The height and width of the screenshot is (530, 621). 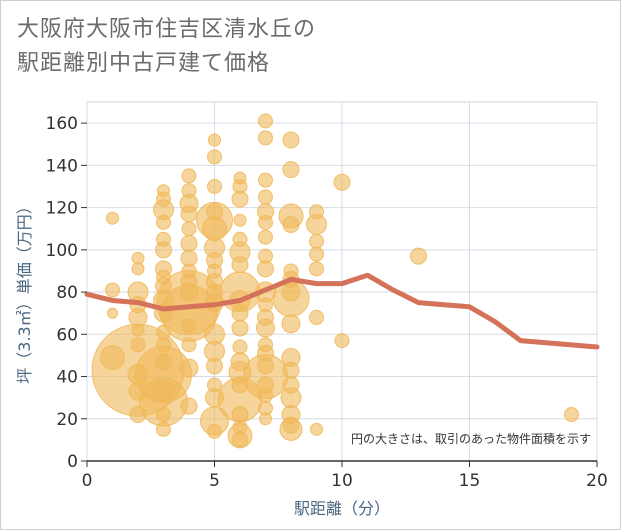 I want to click on x-axis-label: 駅距離（分）, so click(x=342, y=508).